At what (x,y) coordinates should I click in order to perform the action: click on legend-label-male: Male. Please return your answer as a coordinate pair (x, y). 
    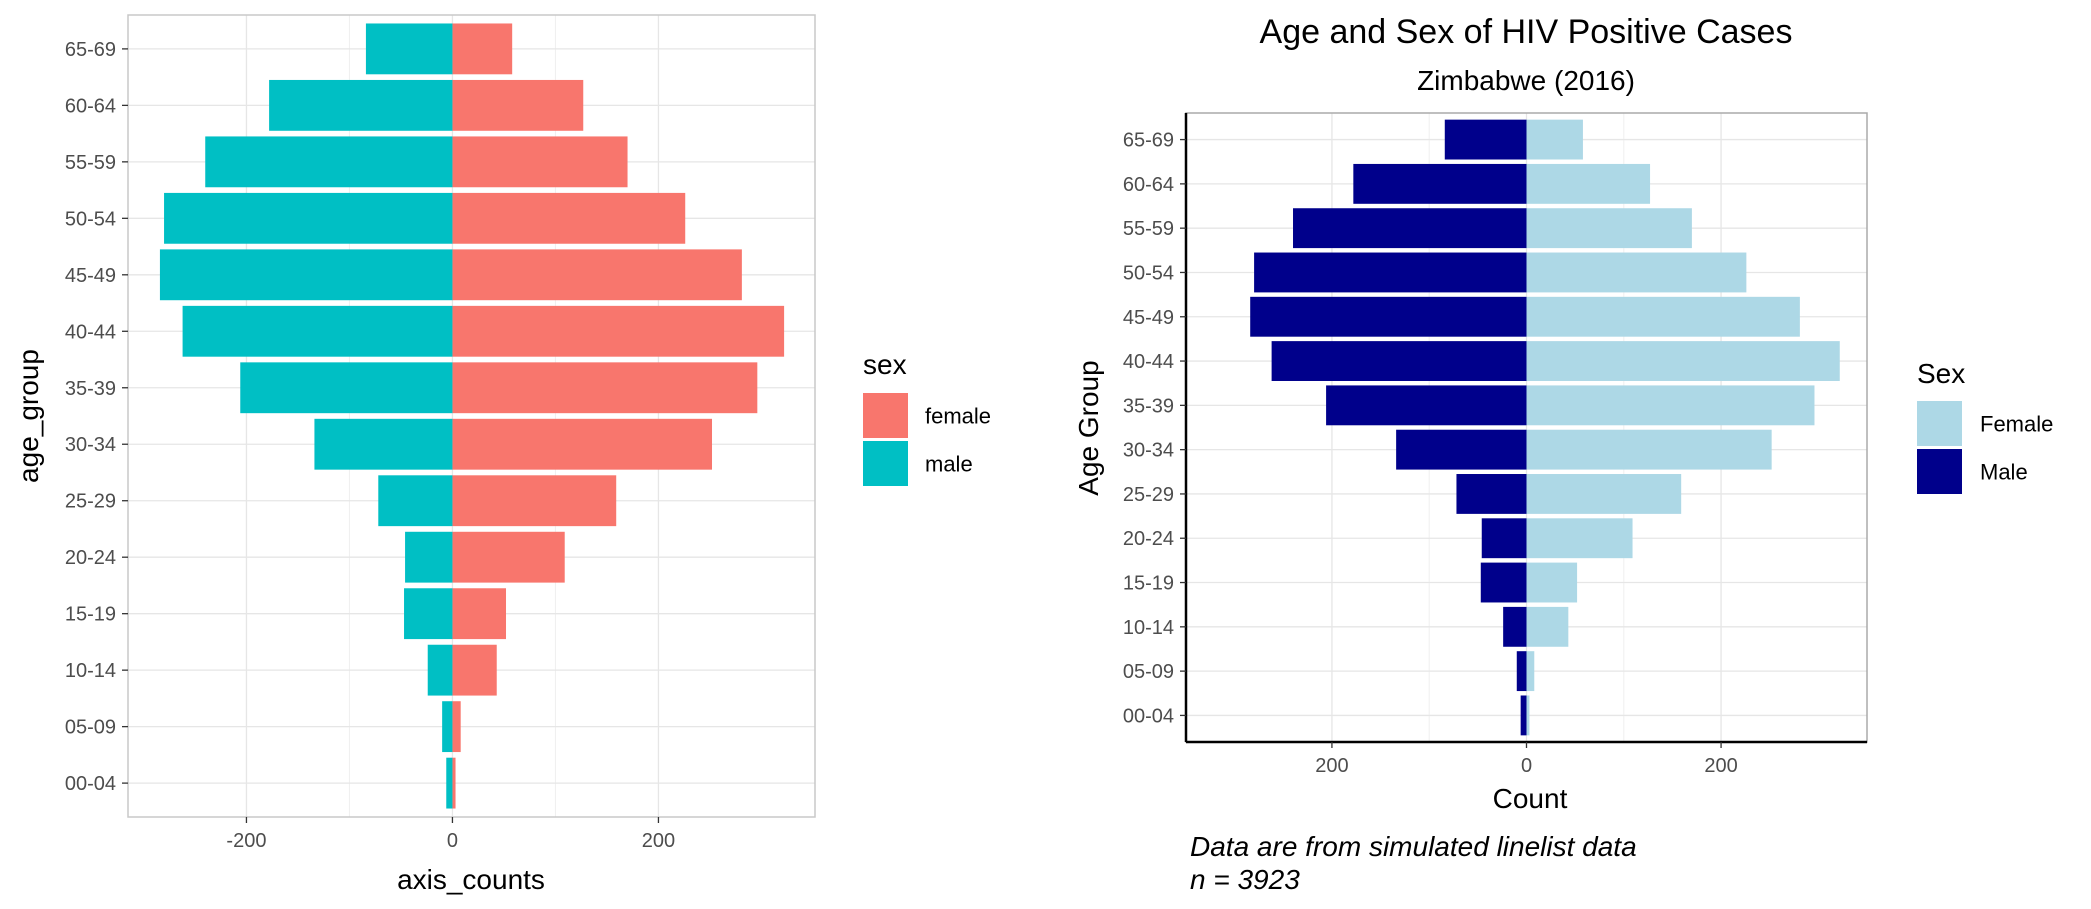
    Looking at the image, I should click on (2004, 472).